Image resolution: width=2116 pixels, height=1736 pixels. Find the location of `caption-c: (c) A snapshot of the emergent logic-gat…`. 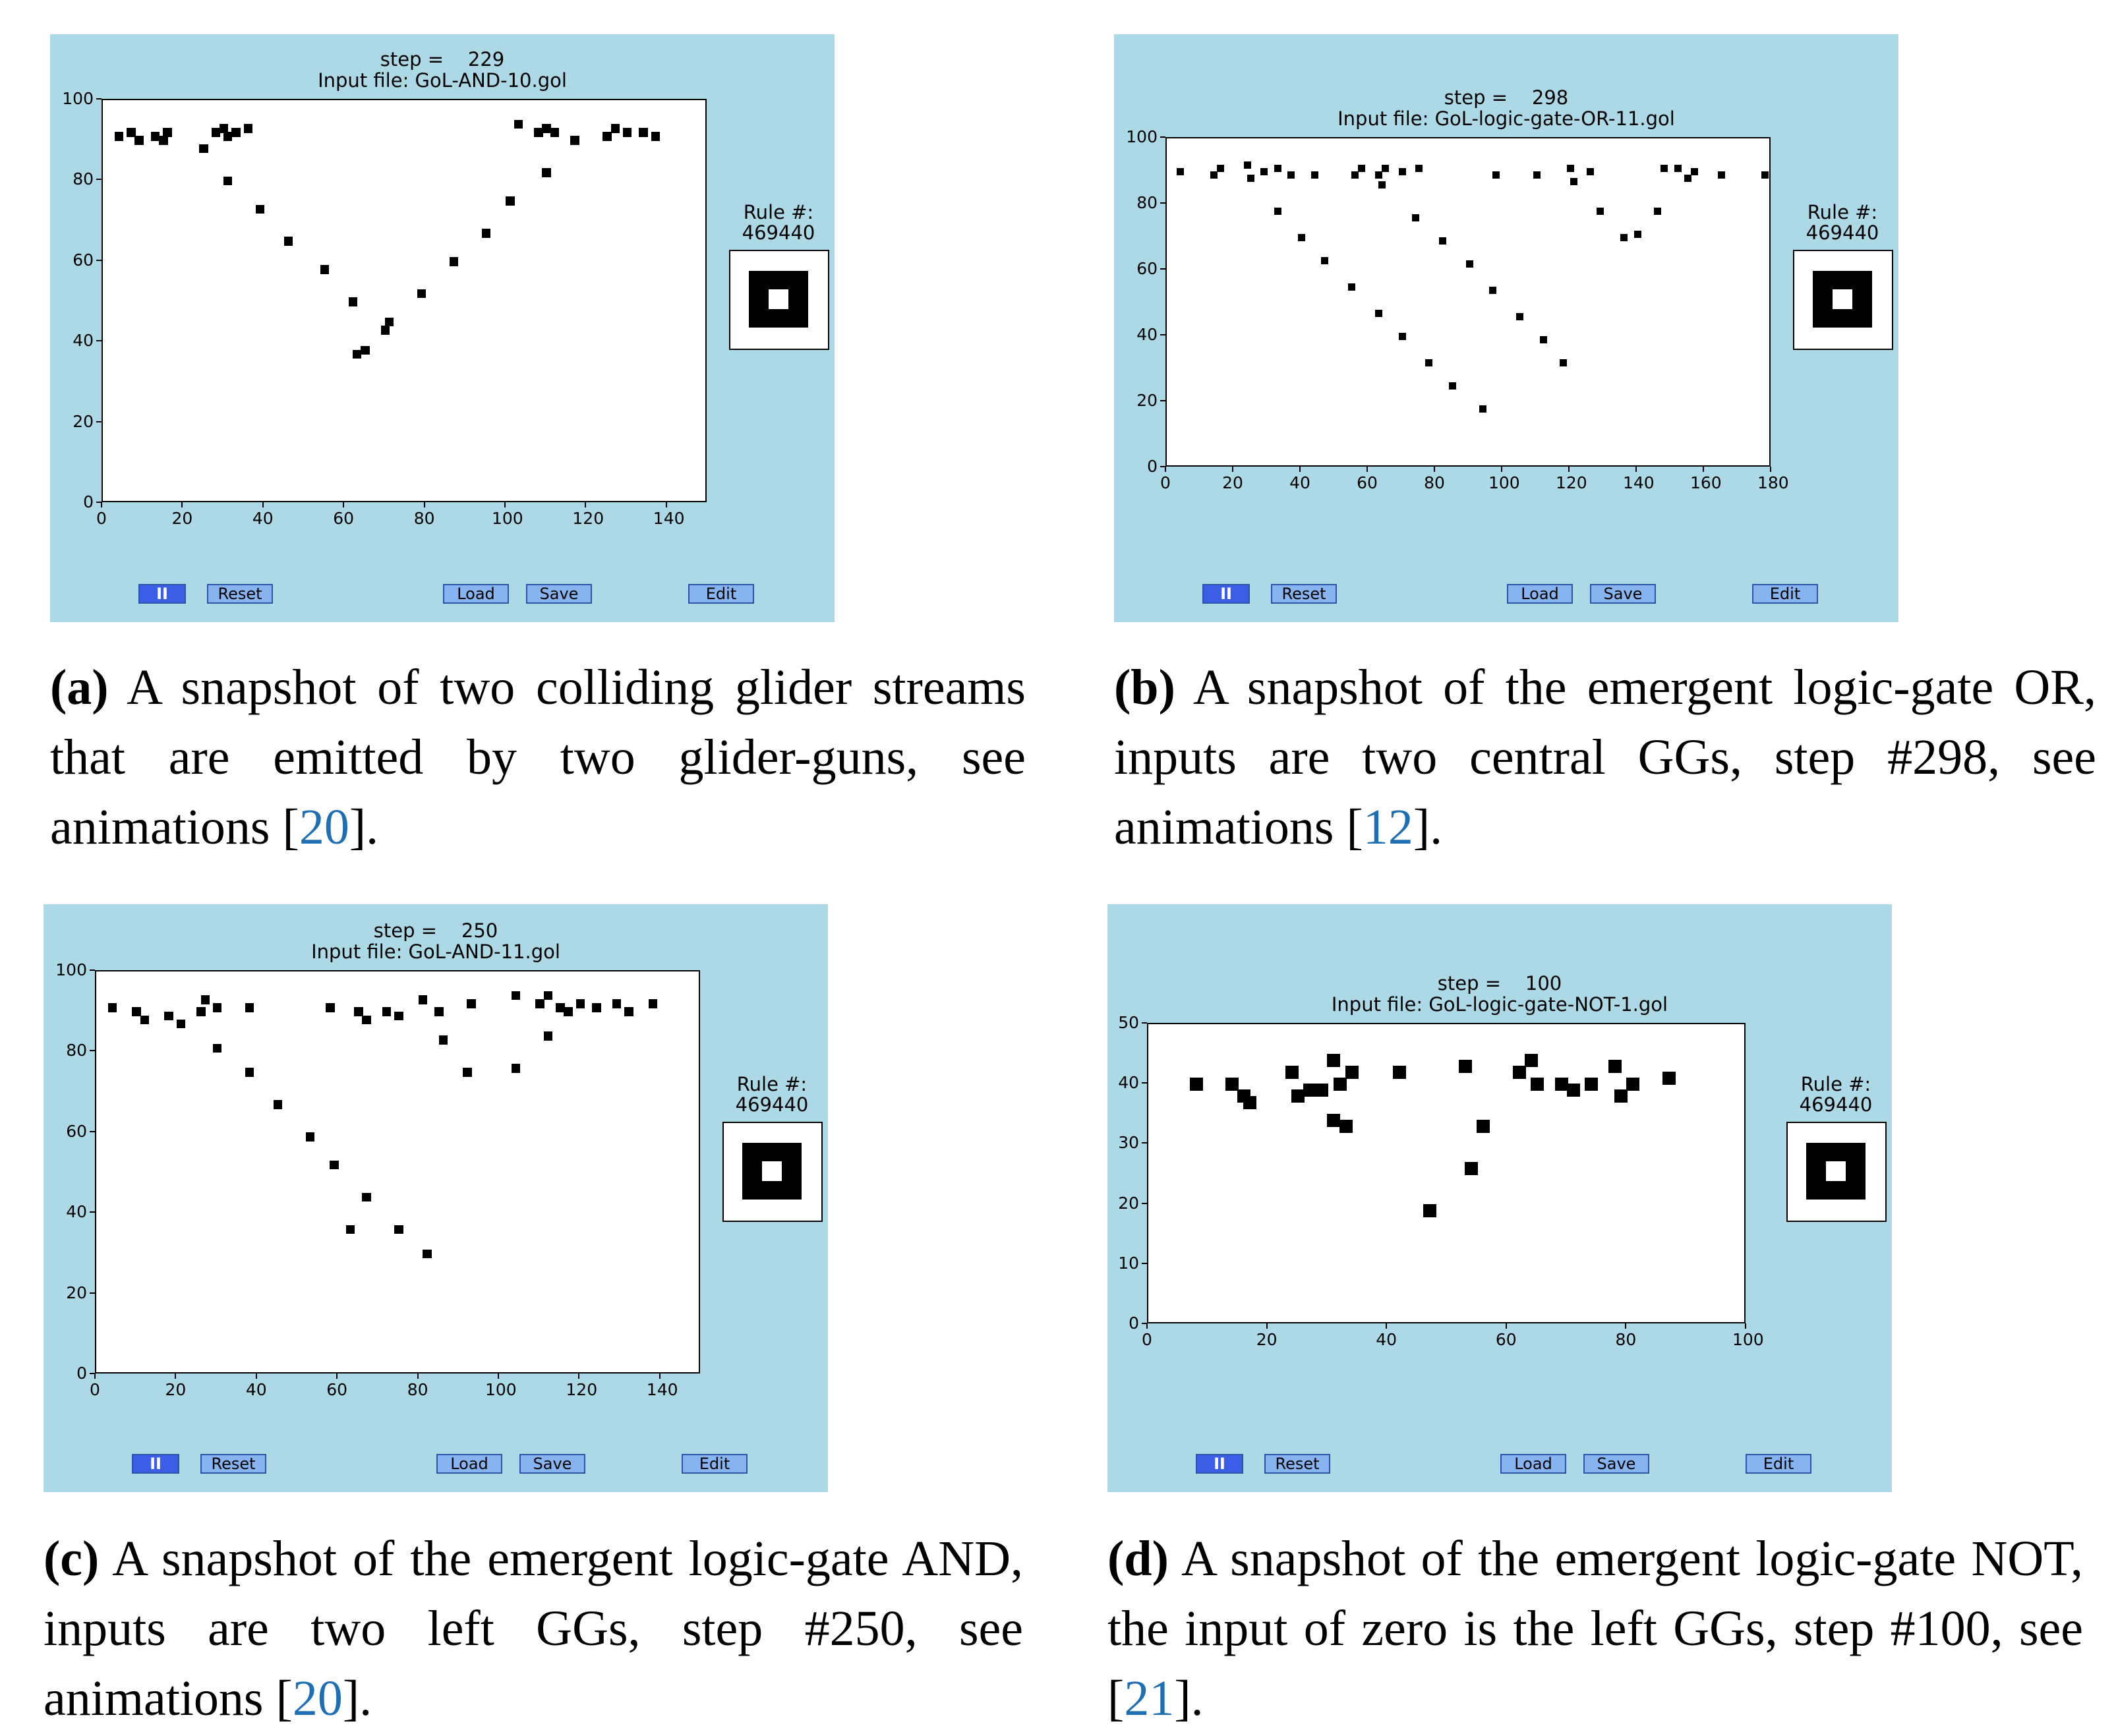

caption-c: (c) A snapshot of the emergent logic-gat… is located at coordinates (533, 1628).